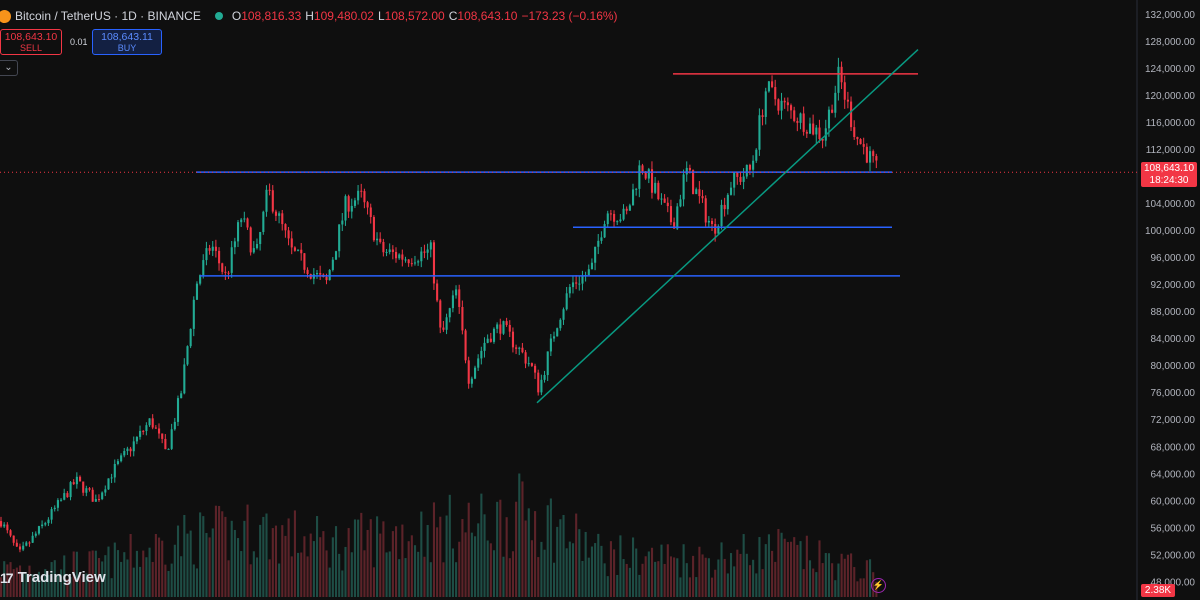 The image size is (1200, 600). What do you see at coordinates (1170, 204) in the screenshot?
I see `price-axis-tick: 104,000.00` at bounding box center [1170, 204].